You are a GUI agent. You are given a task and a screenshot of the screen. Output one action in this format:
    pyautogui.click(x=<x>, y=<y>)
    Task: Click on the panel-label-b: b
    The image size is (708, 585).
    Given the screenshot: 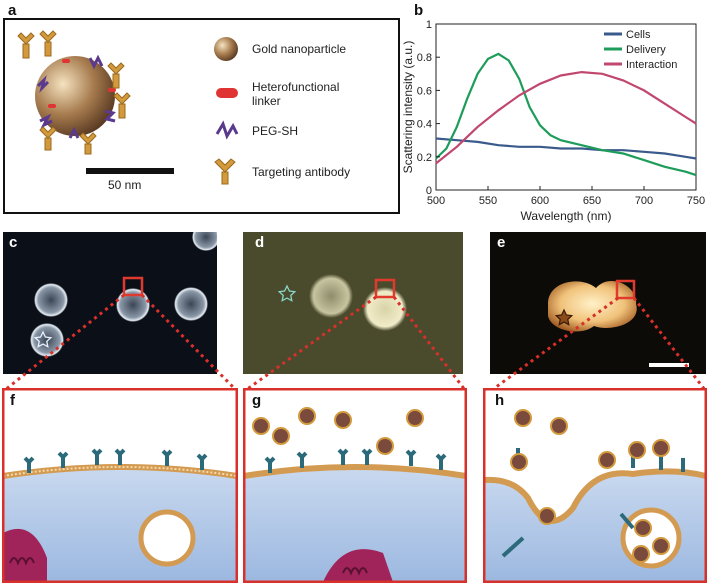 What is the action you would take?
    pyautogui.click(x=419, y=10)
    